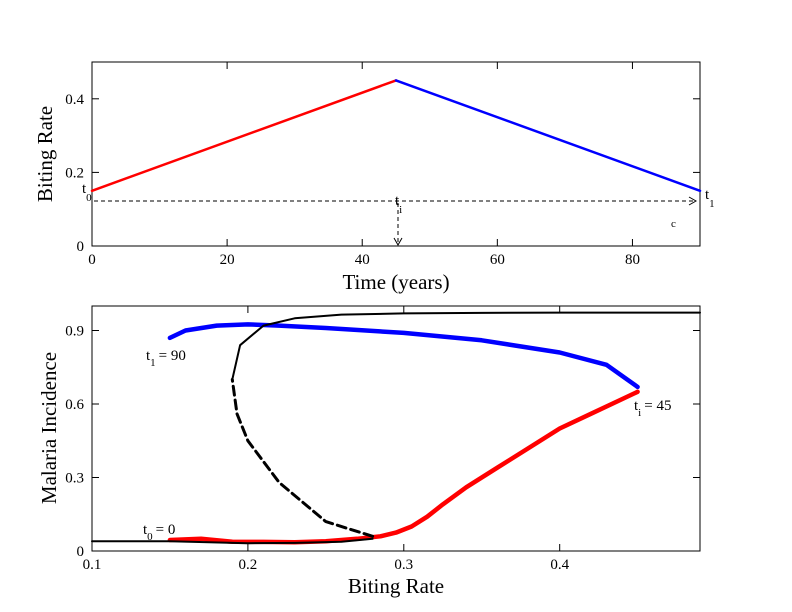  I want to click on bottom-x-tick-label: 0.1, so click(92, 565).